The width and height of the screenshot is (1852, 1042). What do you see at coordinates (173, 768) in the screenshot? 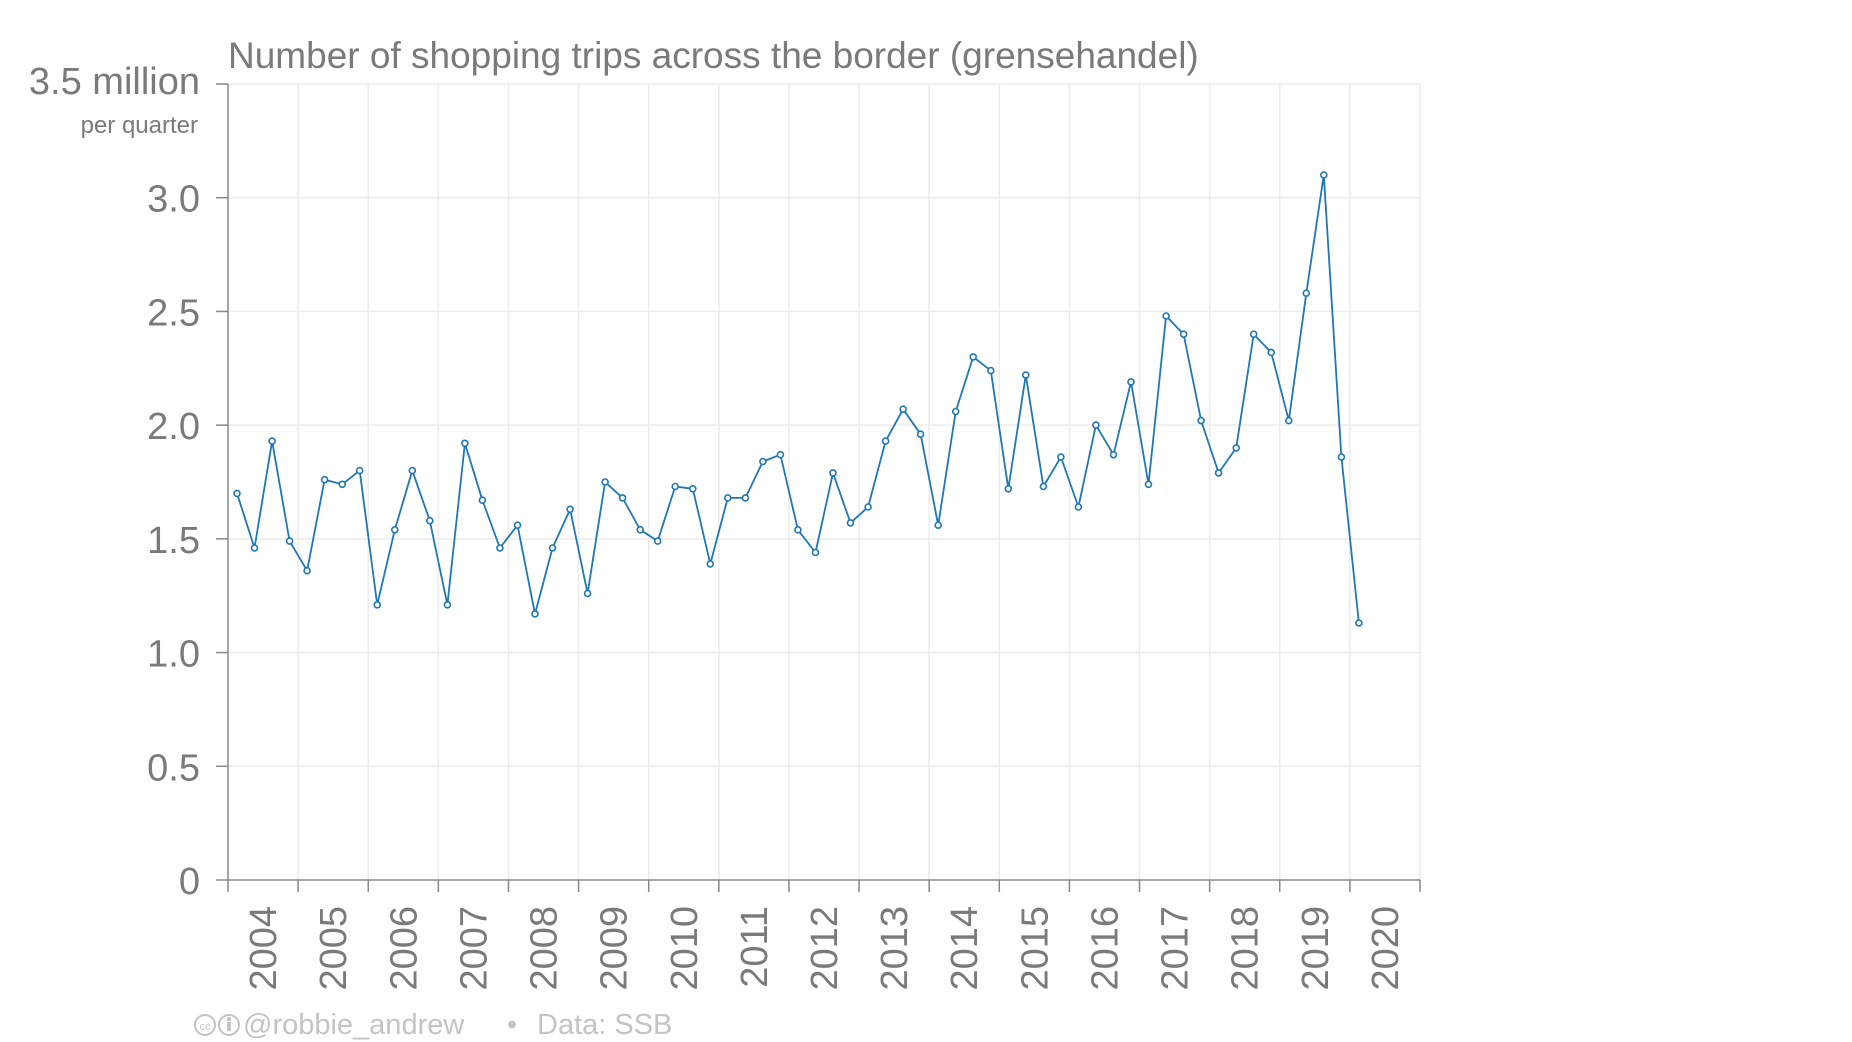
I see `y-tick-label: 0.5` at bounding box center [173, 768].